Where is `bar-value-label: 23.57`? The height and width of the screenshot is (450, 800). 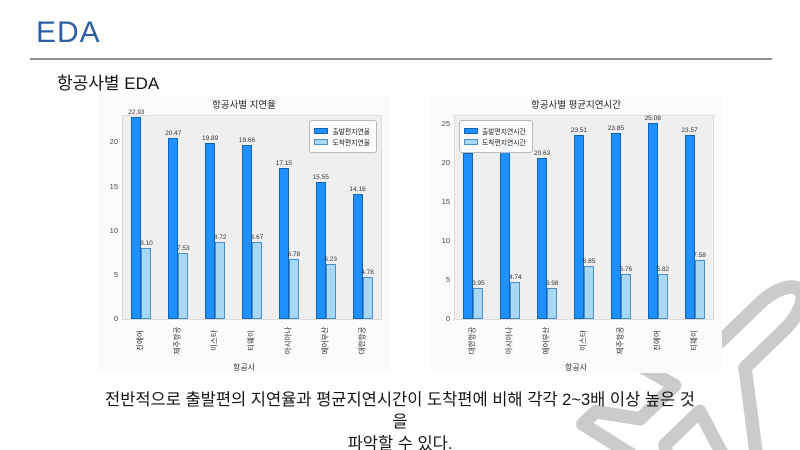
bar-value-label: 23.57 is located at coordinates (689, 130).